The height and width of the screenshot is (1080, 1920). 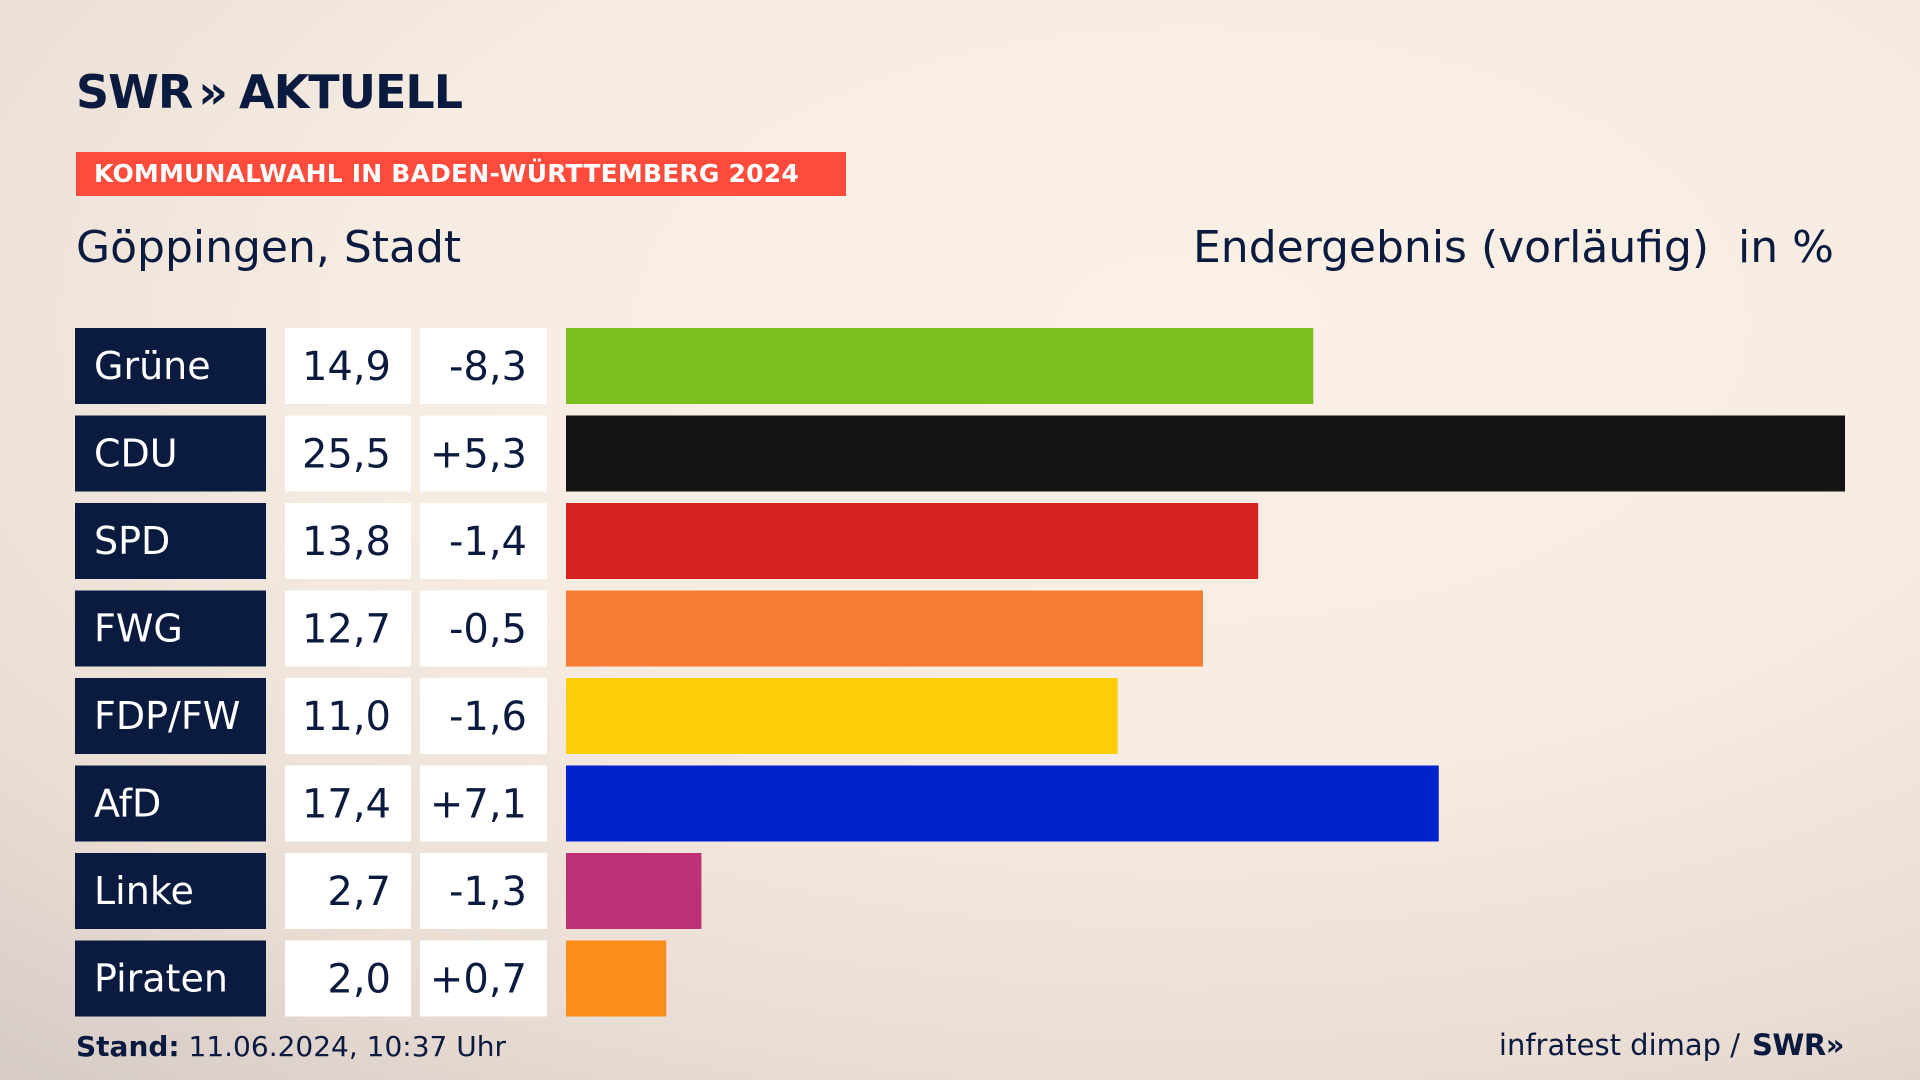 I want to click on chart-row: Grüne 14,9 -8,3, so click(x=694, y=366).